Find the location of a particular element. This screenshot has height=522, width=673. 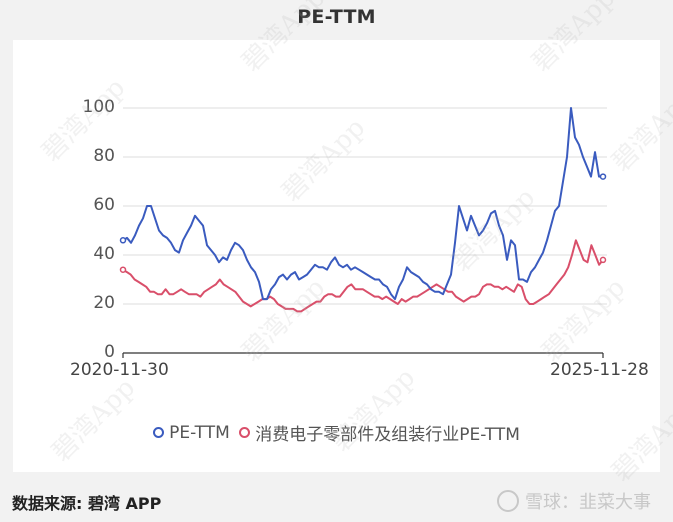

legend-item-industry-pe-ttm: 消费电子零部件及组装行业PE-TTM is located at coordinates (379, 432).